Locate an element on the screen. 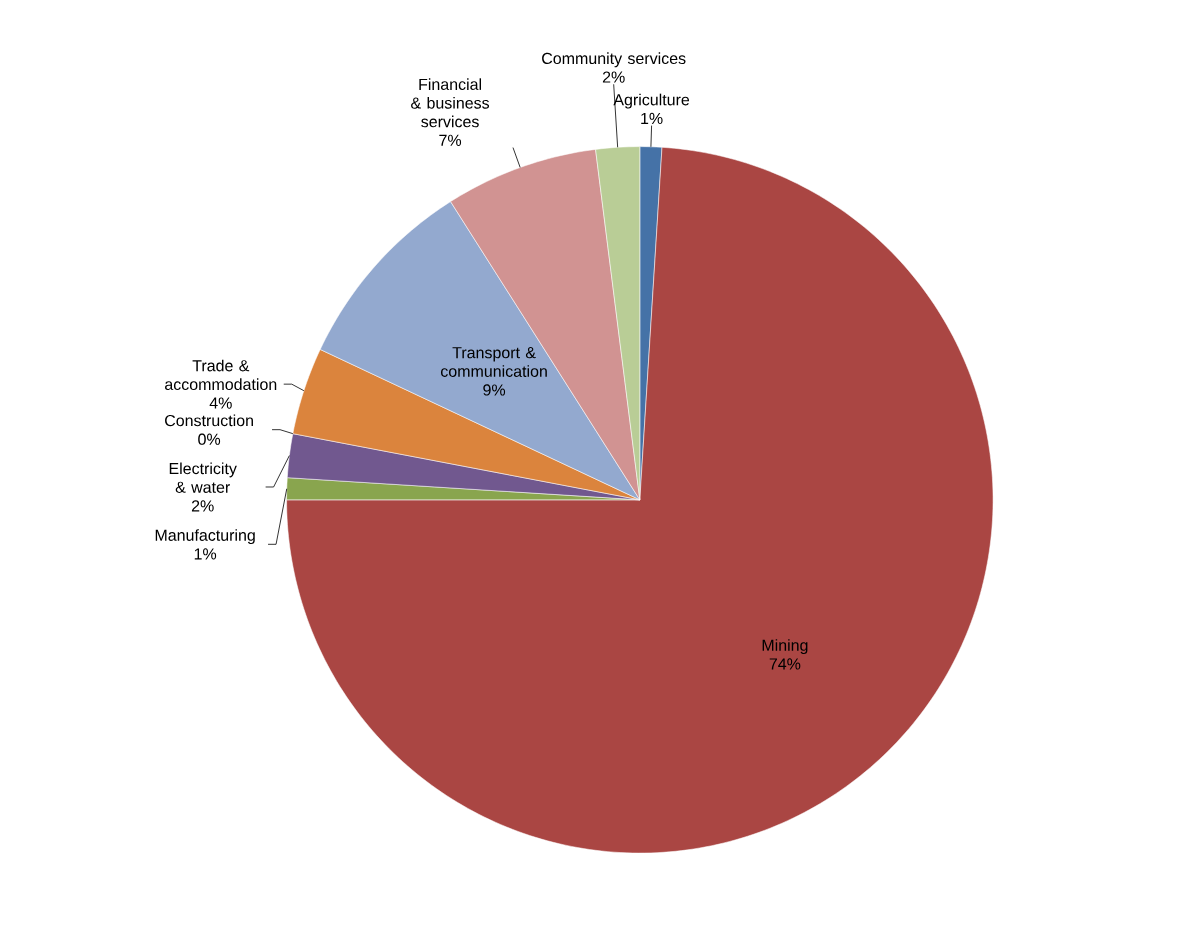  data-label: 9% is located at coordinates (494, 390).